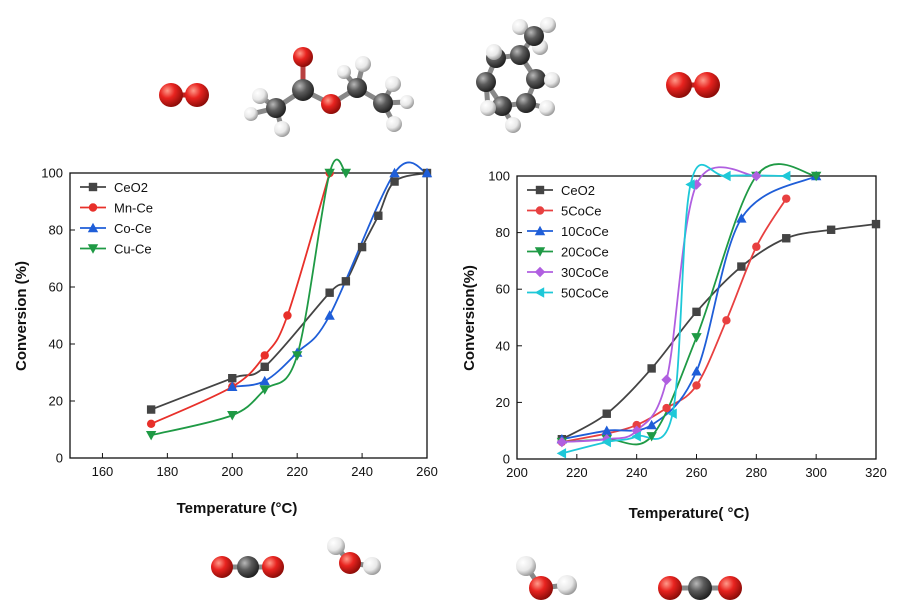  I want to click on ethyl-acetate-molecule, so click(329, 92).